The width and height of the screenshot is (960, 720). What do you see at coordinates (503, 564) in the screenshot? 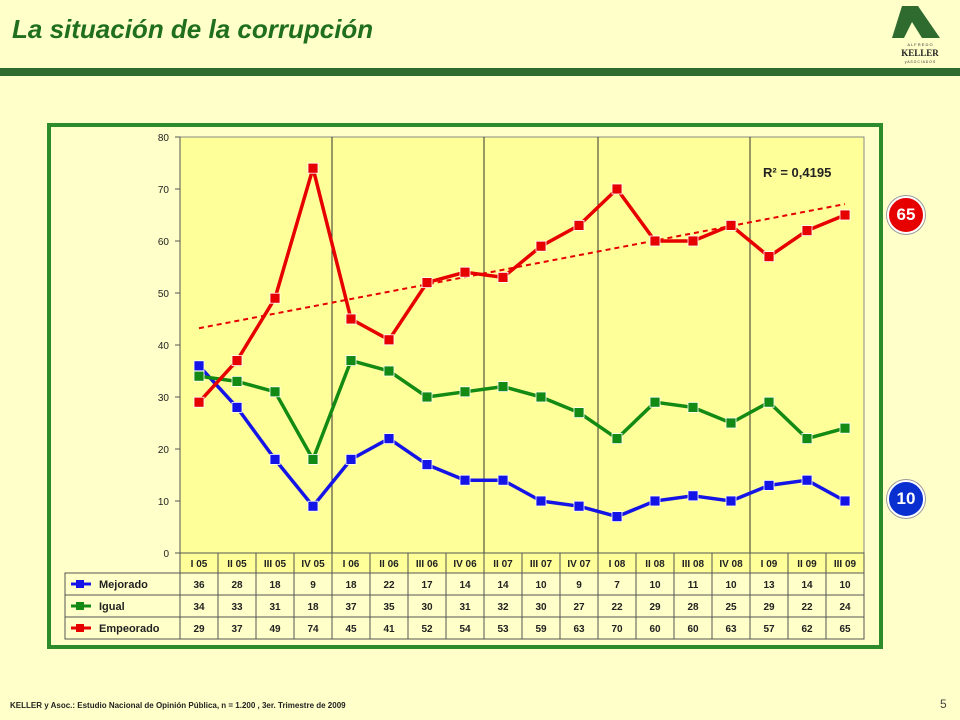
I see `table-category-label: II 07` at bounding box center [503, 564].